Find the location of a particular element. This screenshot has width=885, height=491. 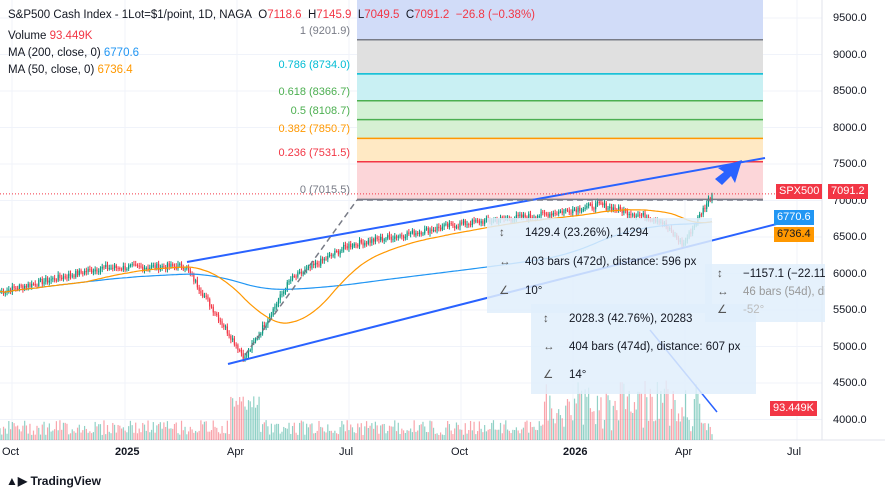

time-tick: Apr is located at coordinates (684, 452).